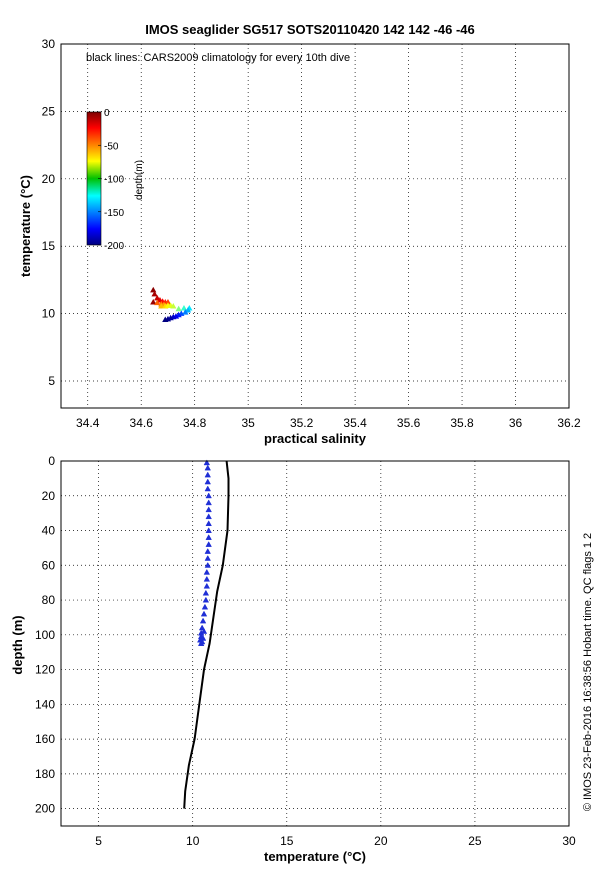  What do you see at coordinates (569, 841) in the screenshot?
I see `profile-x-tick-label: 30` at bounding box center [569, 841].